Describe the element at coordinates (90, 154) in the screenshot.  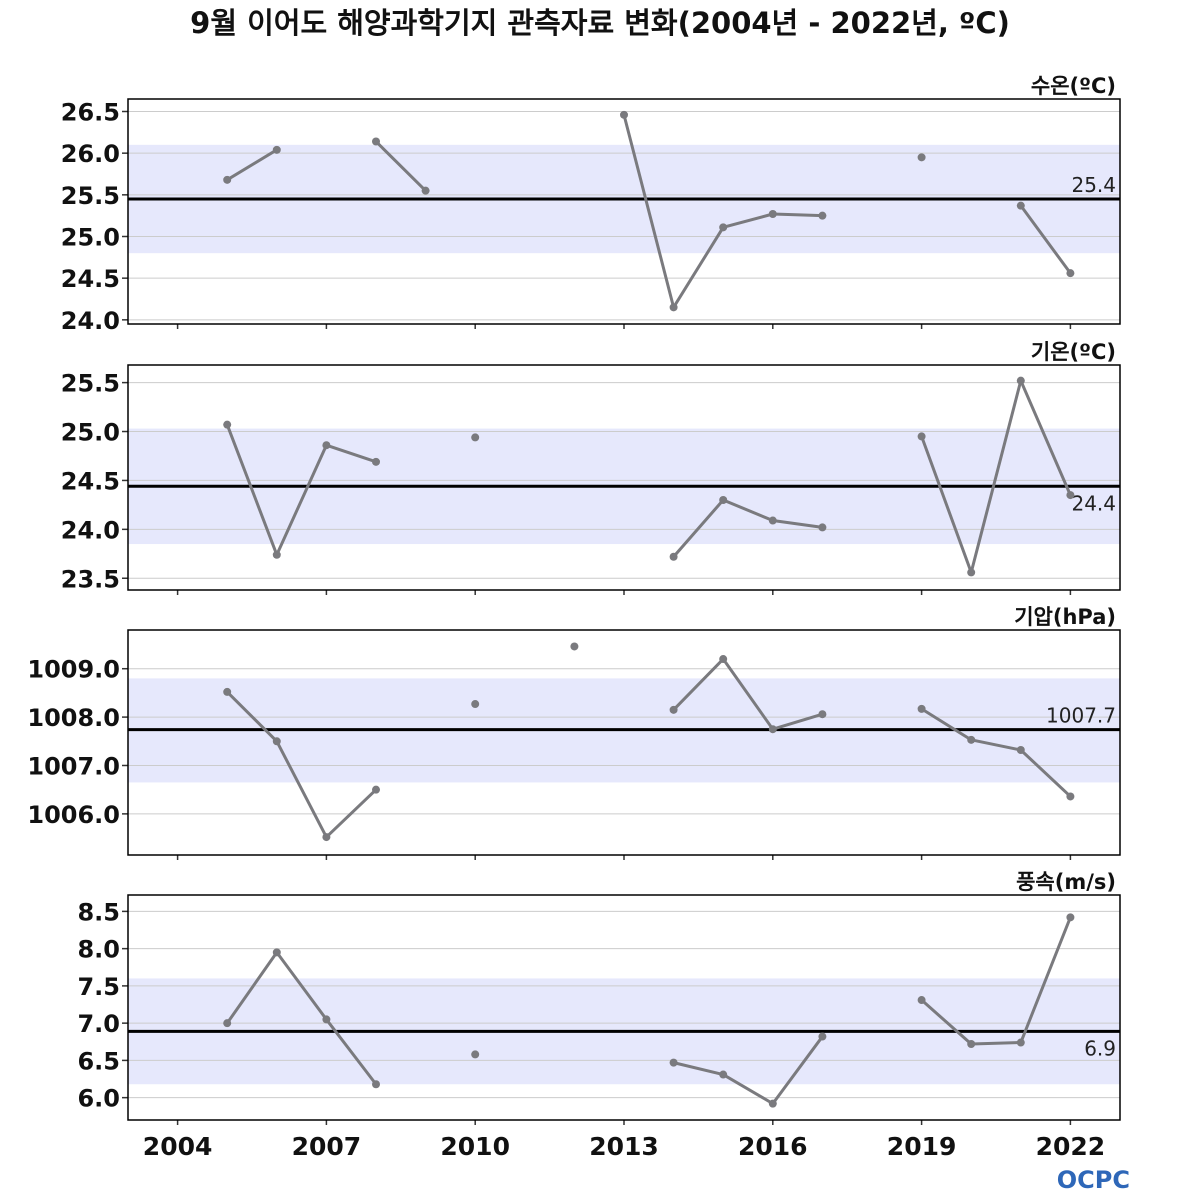
I see `y-tick-label: 26.0` at that location.